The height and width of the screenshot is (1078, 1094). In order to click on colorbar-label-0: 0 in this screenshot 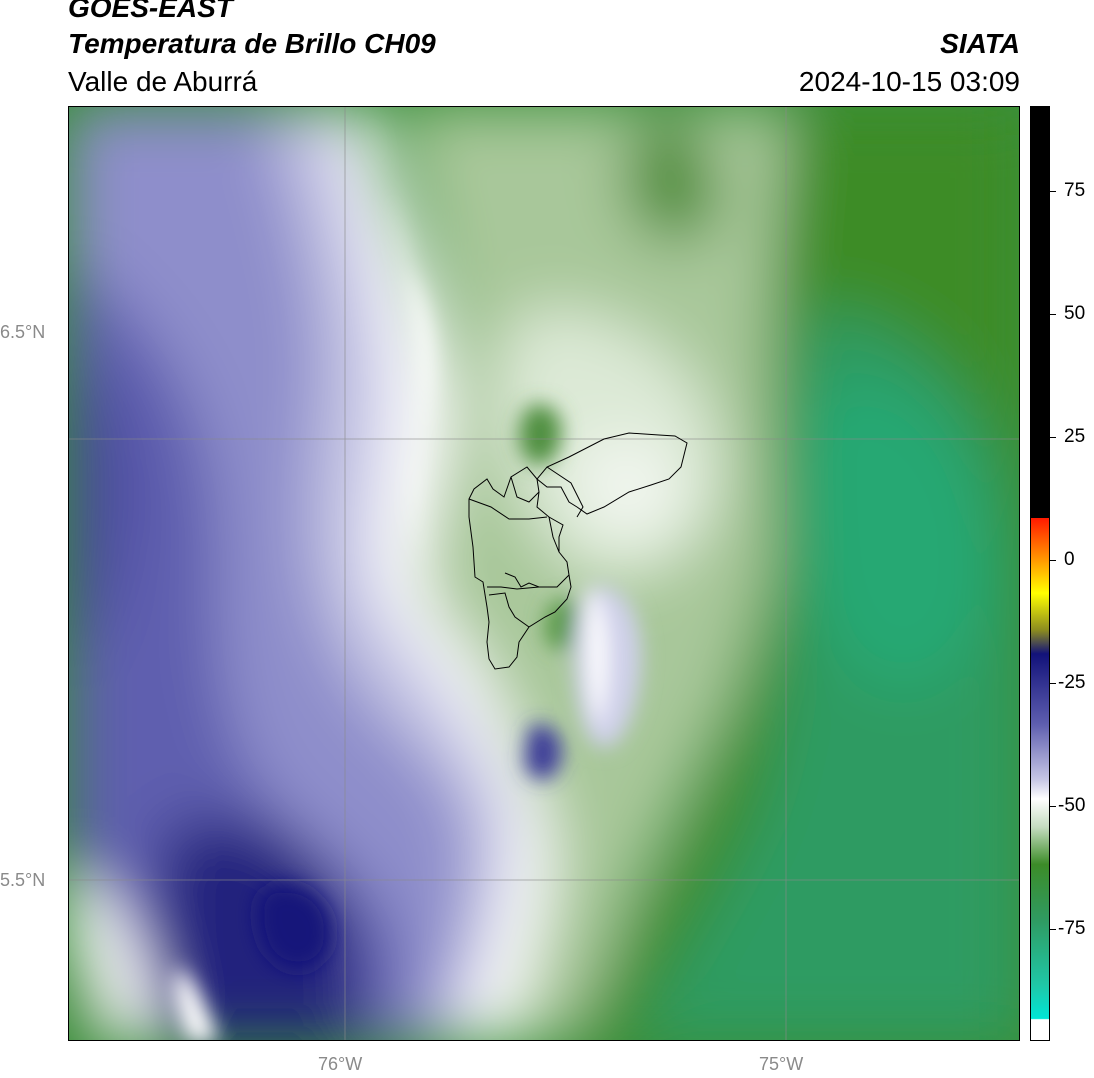, I will do `click(1069, 559)`.